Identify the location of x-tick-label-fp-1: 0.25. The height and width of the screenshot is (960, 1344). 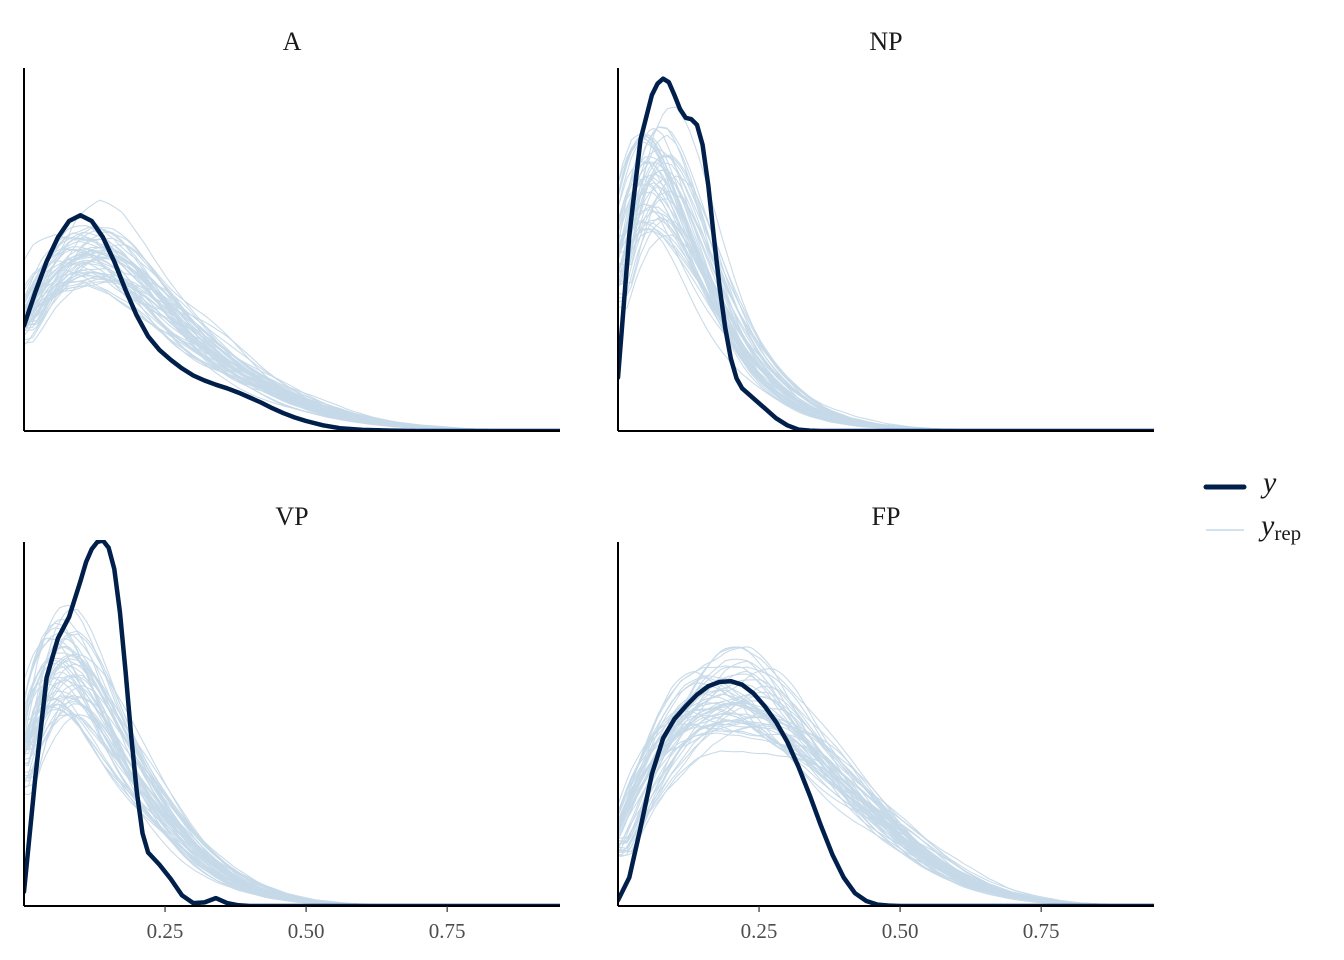
(759, 931).